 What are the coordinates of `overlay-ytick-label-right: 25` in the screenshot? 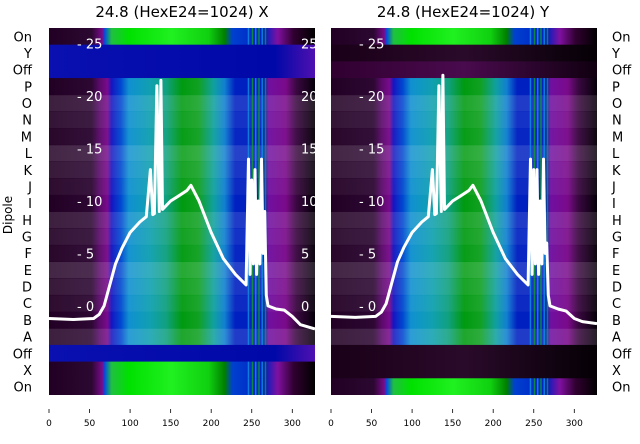 It's located at (309, 45).